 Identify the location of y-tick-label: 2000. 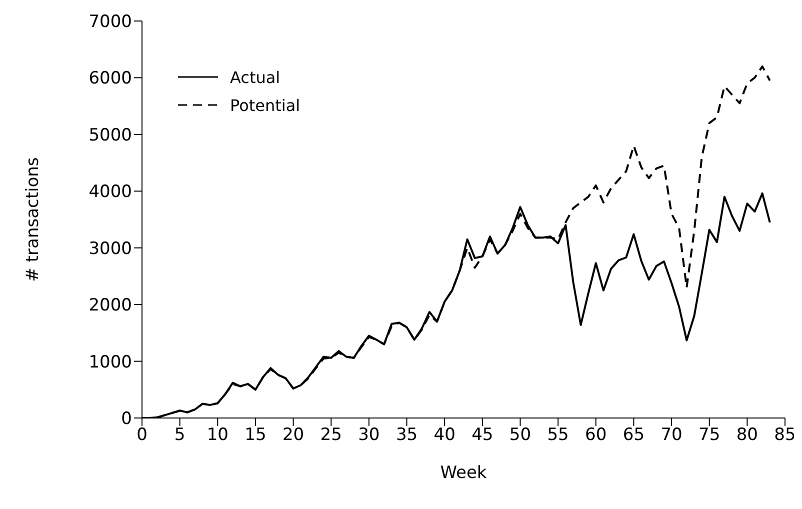
(110, 306).